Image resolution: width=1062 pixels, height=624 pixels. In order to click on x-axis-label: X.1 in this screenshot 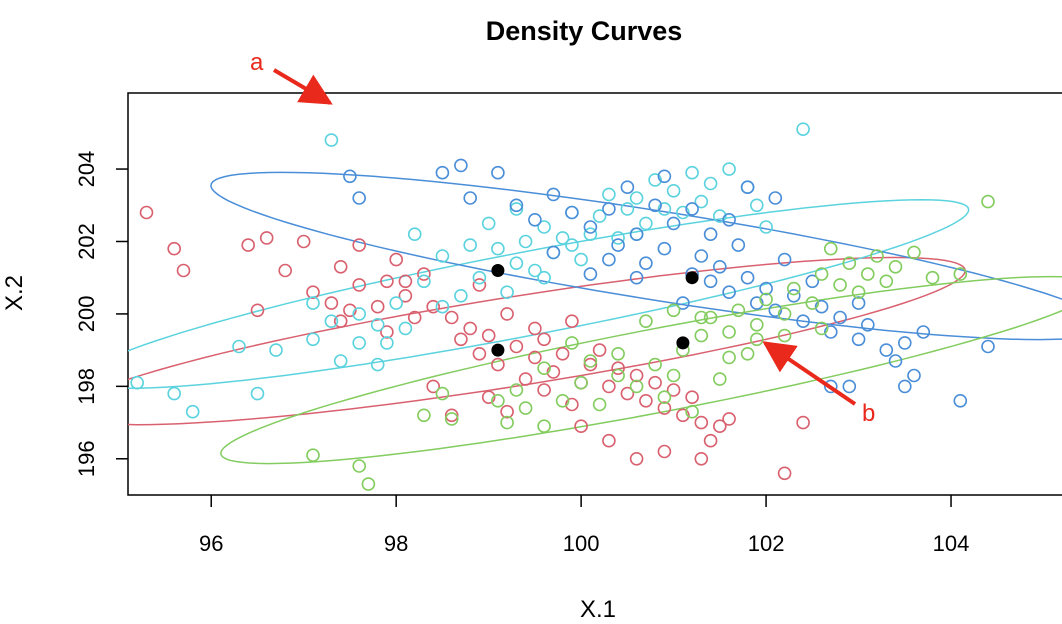, I will do `click(598, 609)`.